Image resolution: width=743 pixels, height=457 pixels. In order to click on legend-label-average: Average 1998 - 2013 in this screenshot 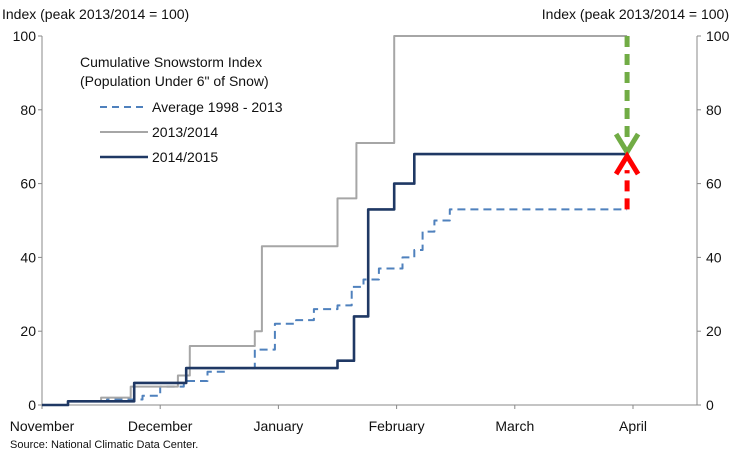, I will do `click(217, 107)`.